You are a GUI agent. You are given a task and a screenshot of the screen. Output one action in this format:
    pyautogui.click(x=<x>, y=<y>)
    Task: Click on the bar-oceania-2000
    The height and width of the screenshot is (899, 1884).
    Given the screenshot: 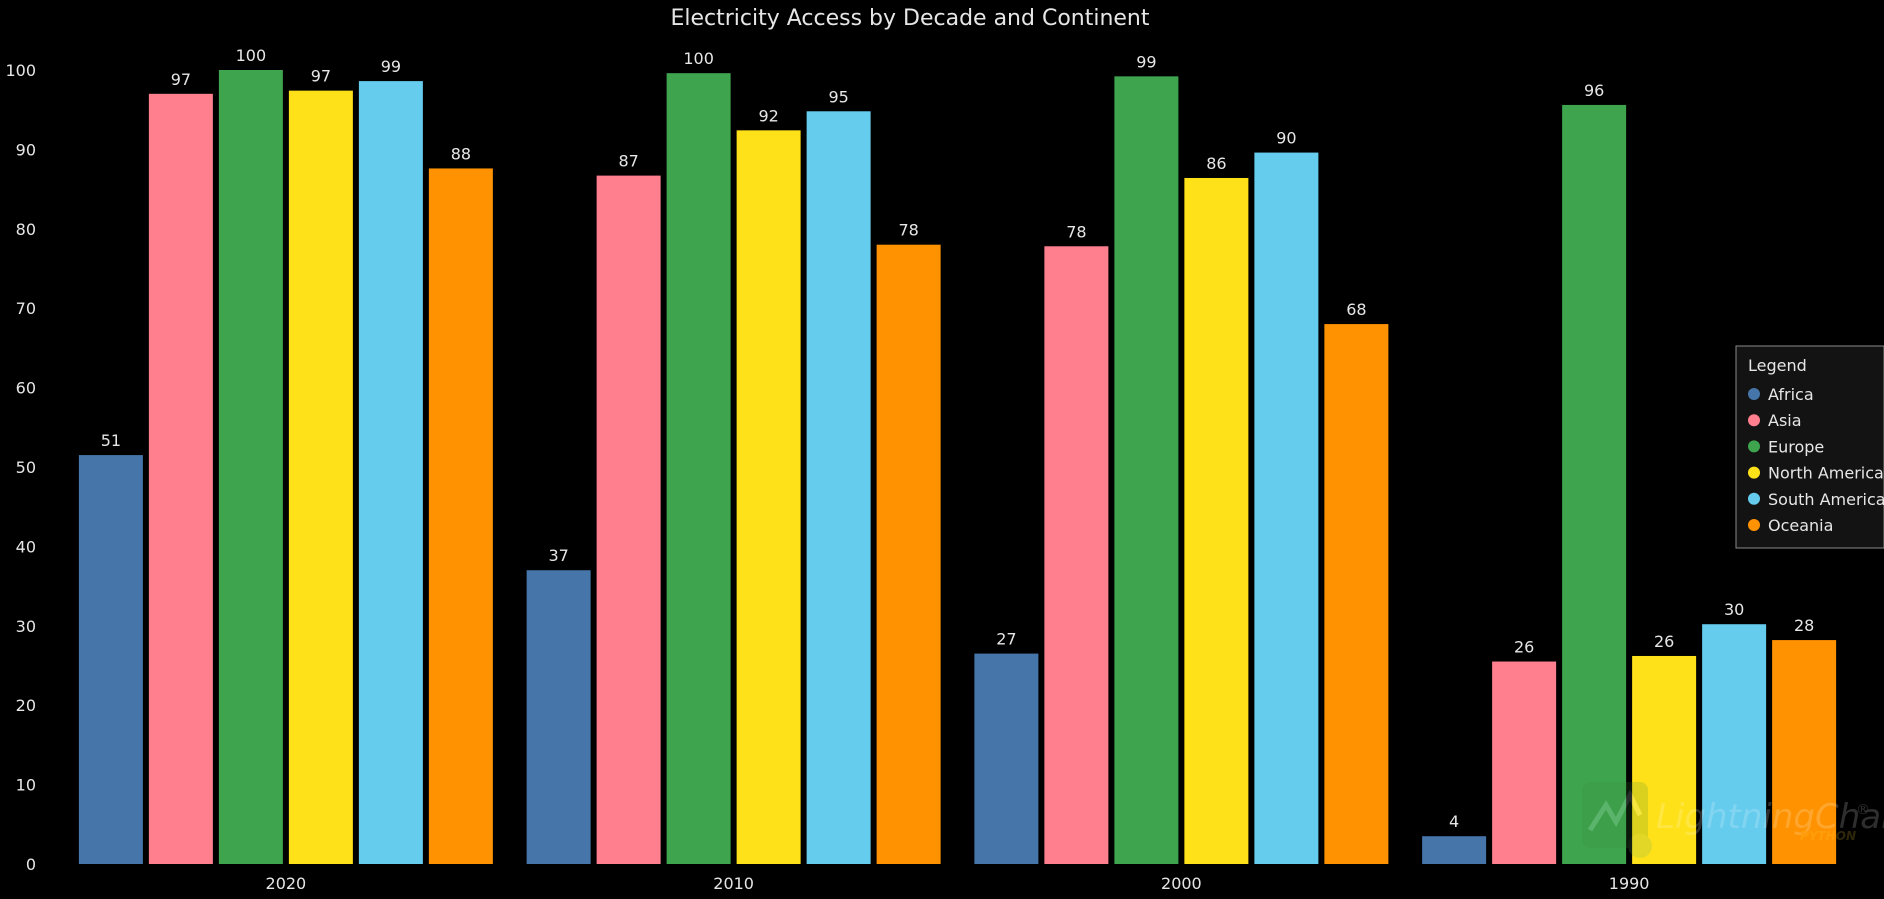 What is the action you would take?
    pyautogui.click(x=1356, y=594)
    